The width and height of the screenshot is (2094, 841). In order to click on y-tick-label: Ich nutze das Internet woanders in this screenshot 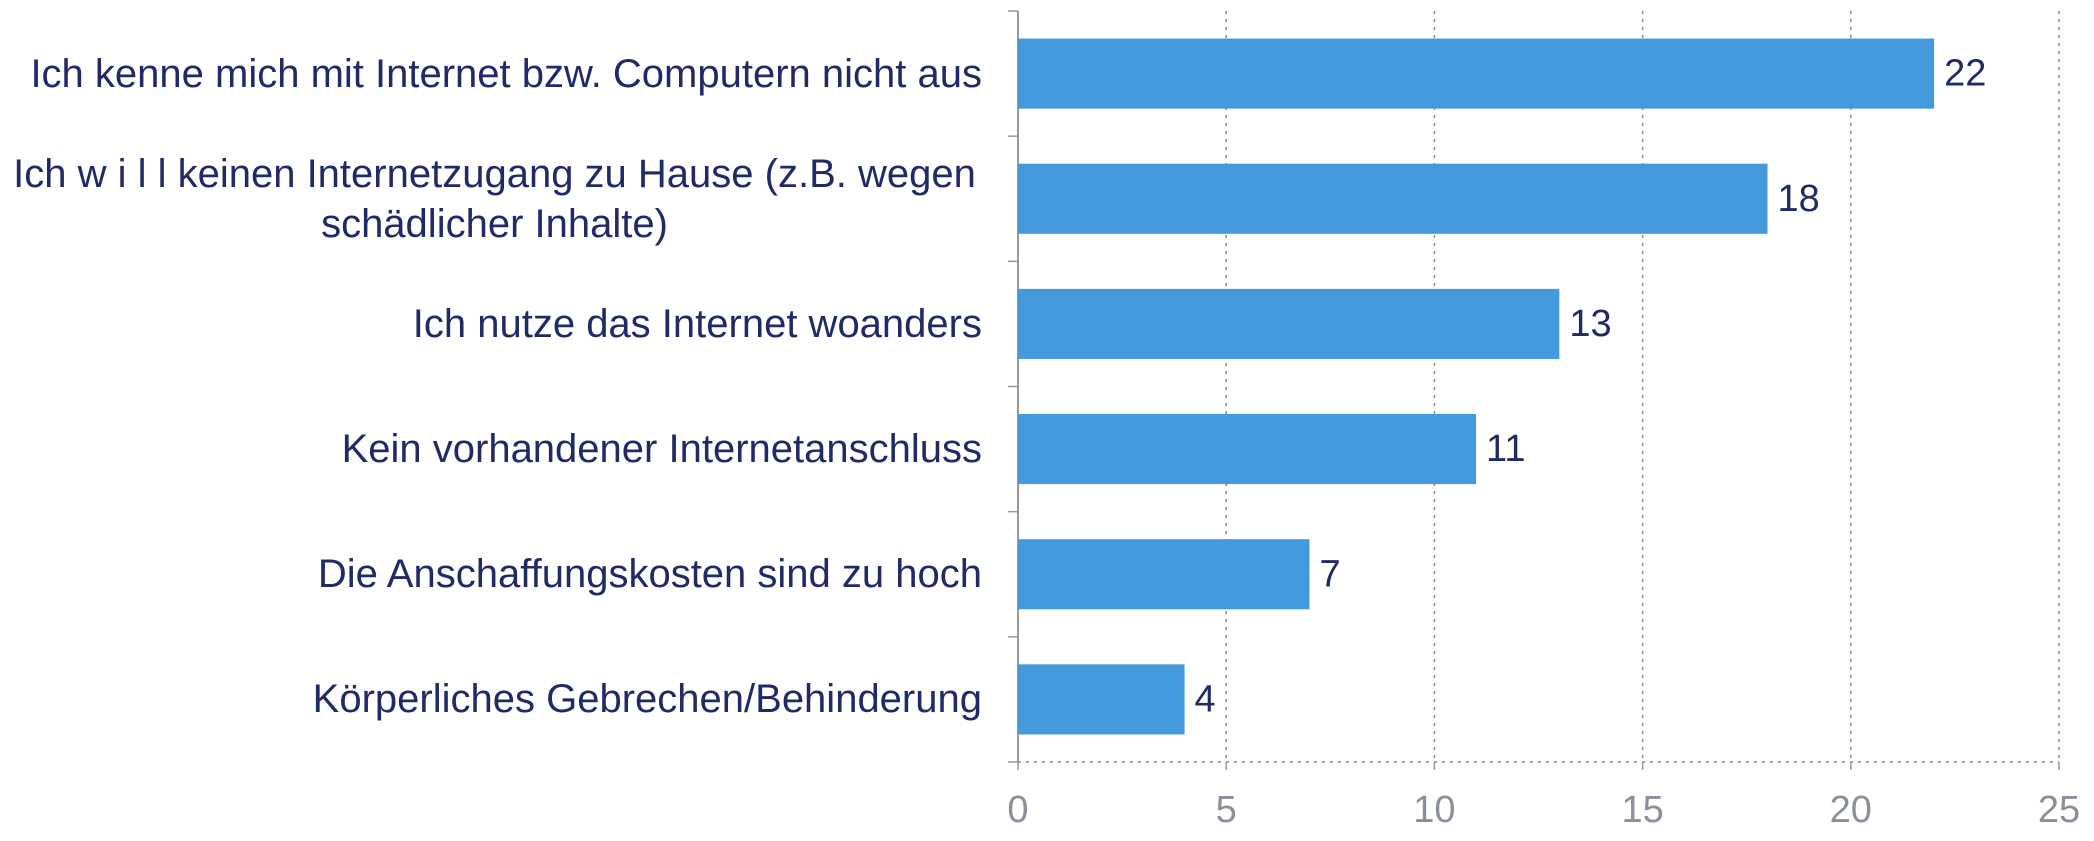, I will do `click(697, 323)`.